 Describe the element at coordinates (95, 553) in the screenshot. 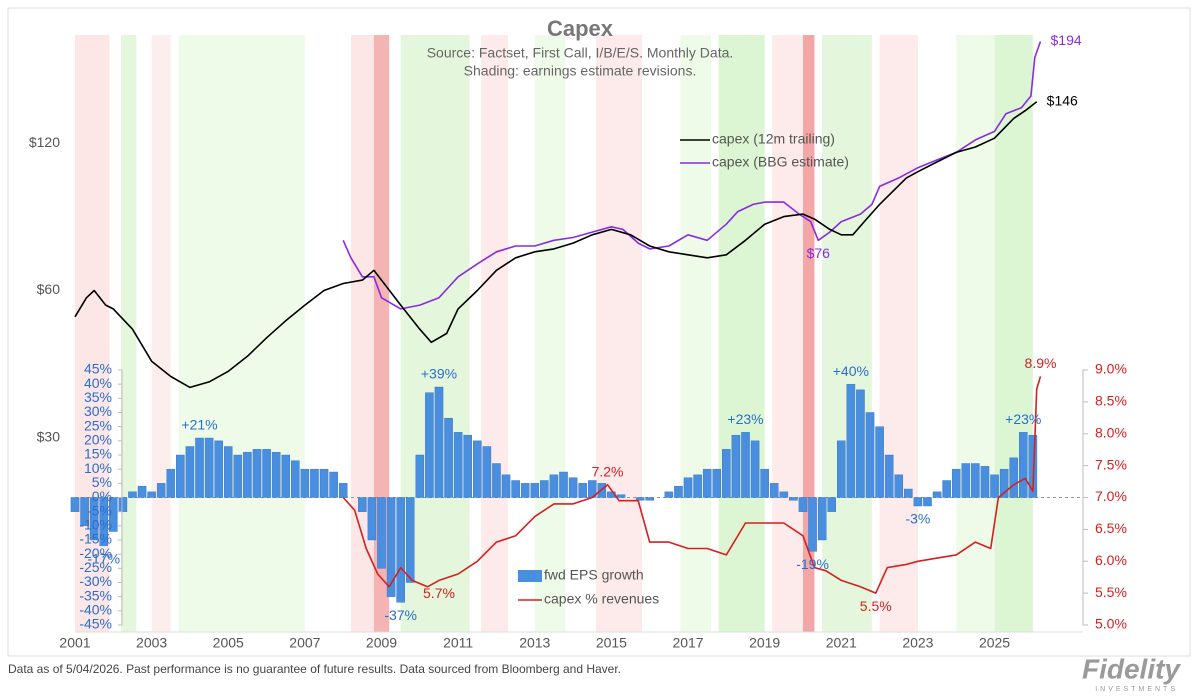

I see `y-tick-label: -20%` at that location.